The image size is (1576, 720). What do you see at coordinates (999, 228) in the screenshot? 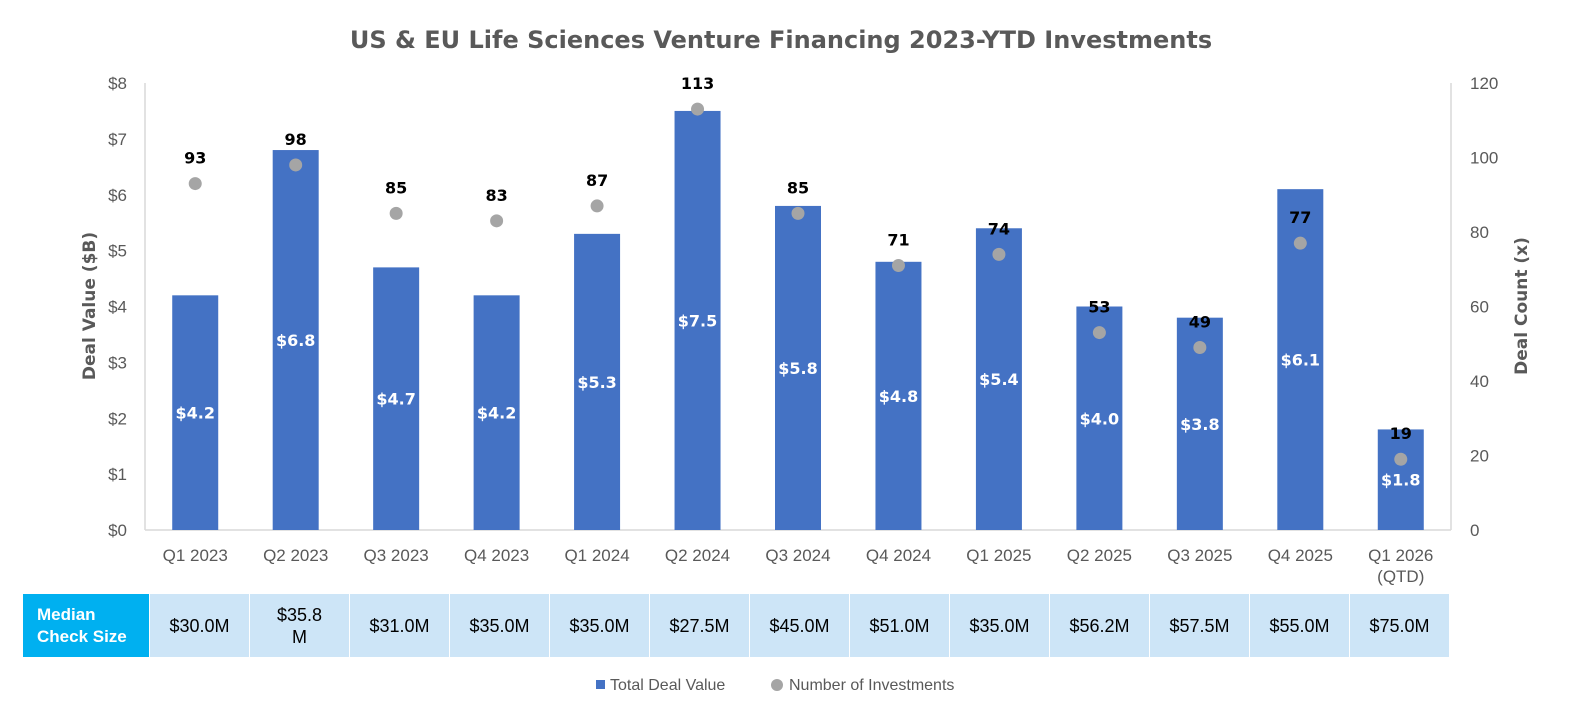
I see `point-data-label: 74` at bounding box center [999, 228].